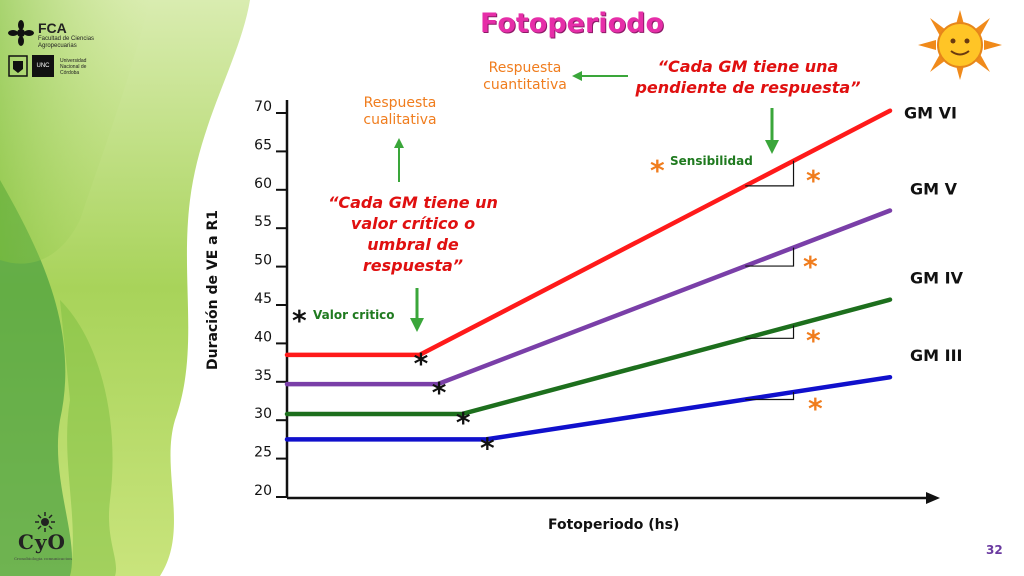 Image resolution: width=1024 pixels, height=576 pixels. I want to click on respuesta-cuantitativa-label: Respuesta cuantitativa, so click(525, 76).